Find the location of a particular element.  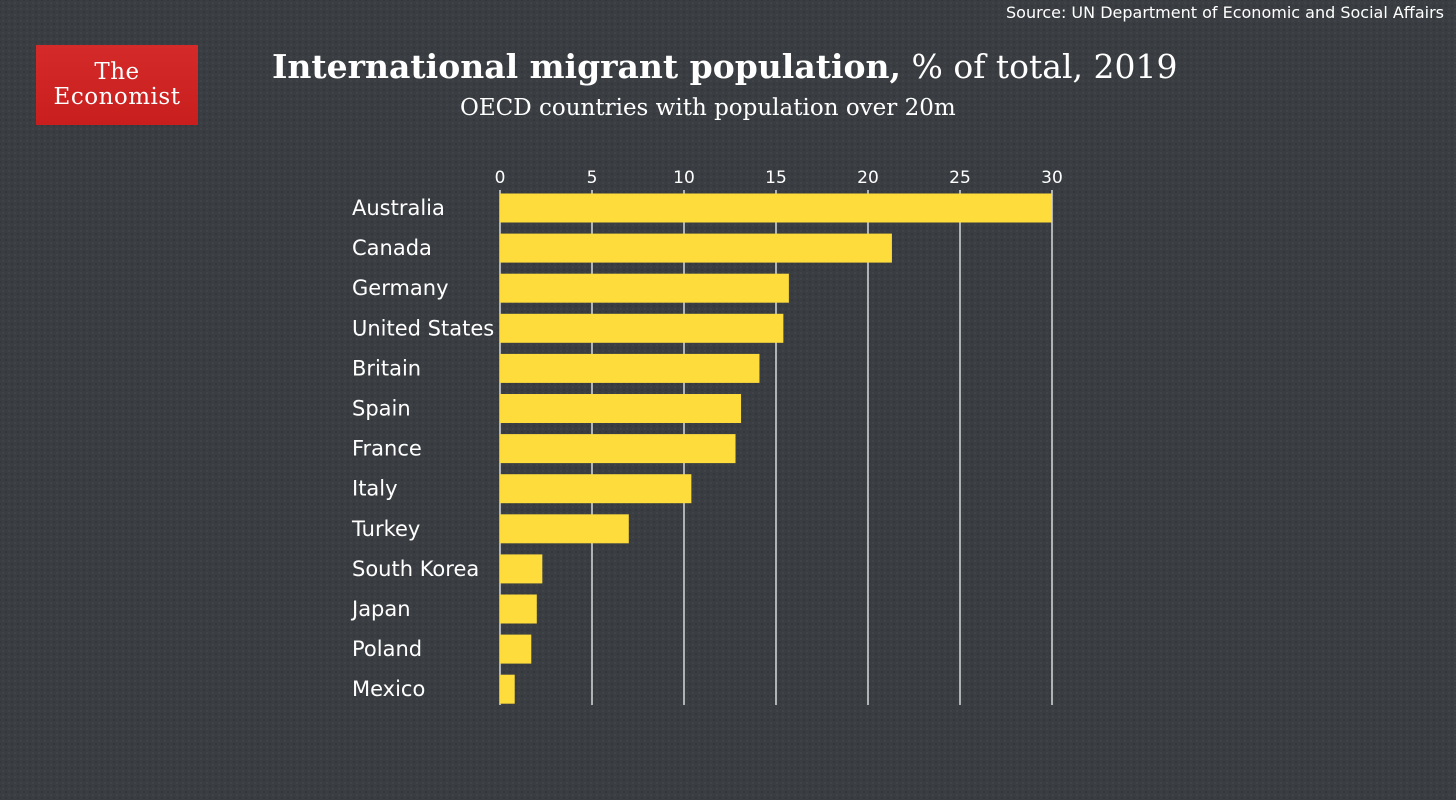

x-tick-label: 0 is located at coordinates (500, 178).